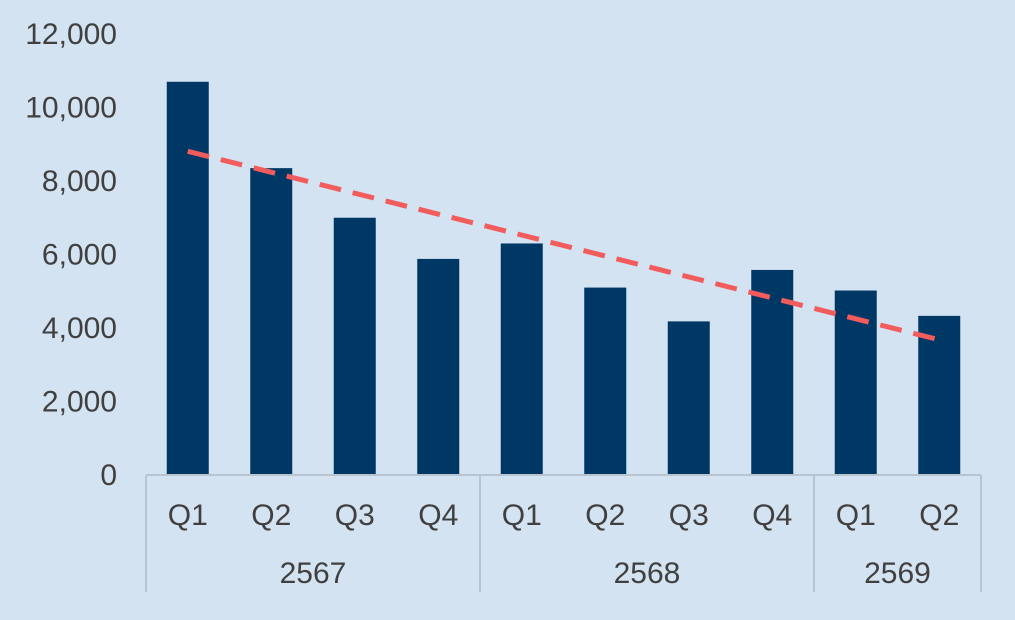  What do you see at coordinates (108, 475) in the screenshot?
I see `y-tick-label: 0` at bounding box center [108, 475].